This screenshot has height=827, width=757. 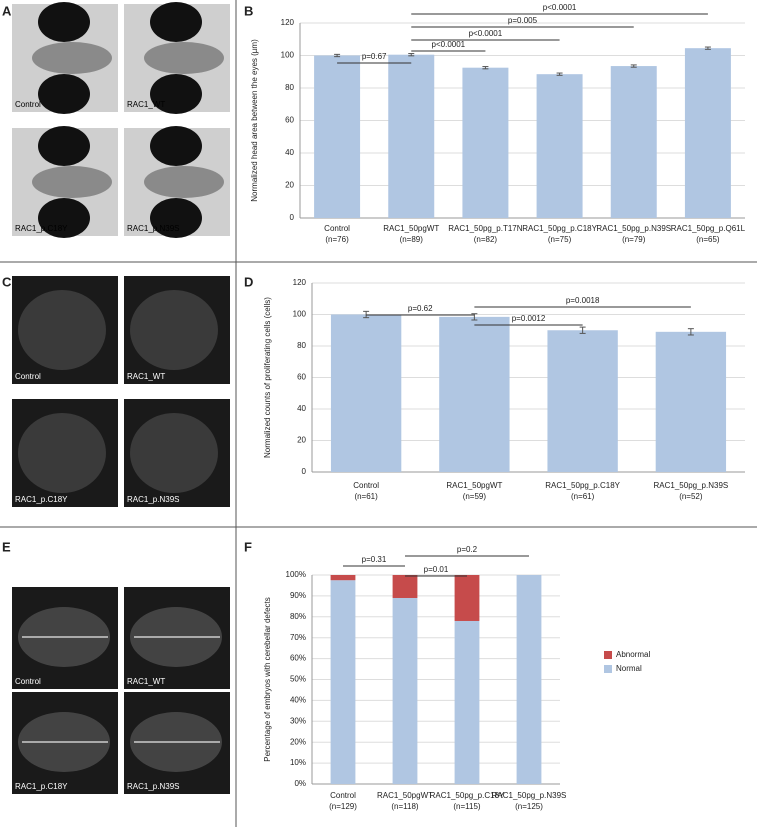 I want to click on y-tick-label: 40%, so click(x=298, y=700).